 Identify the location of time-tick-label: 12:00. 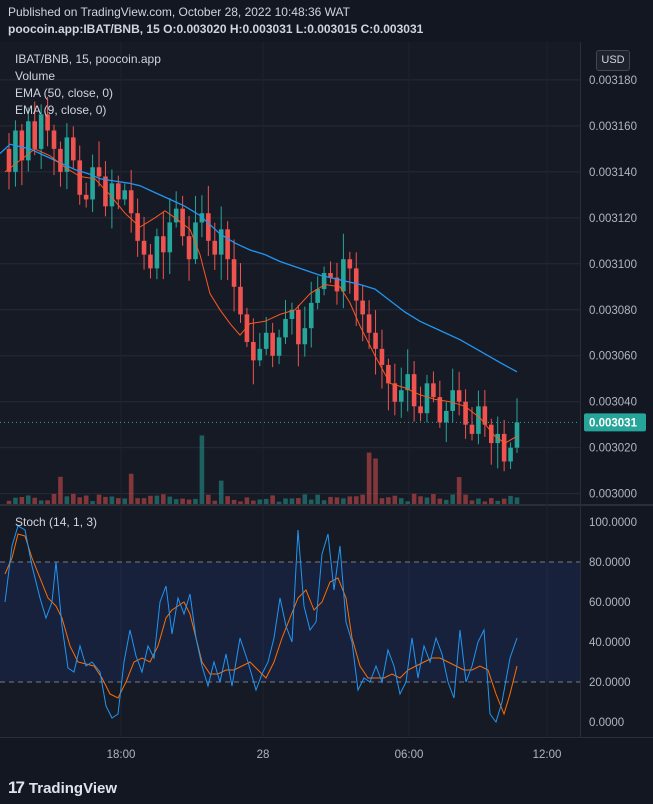
(547, 755).